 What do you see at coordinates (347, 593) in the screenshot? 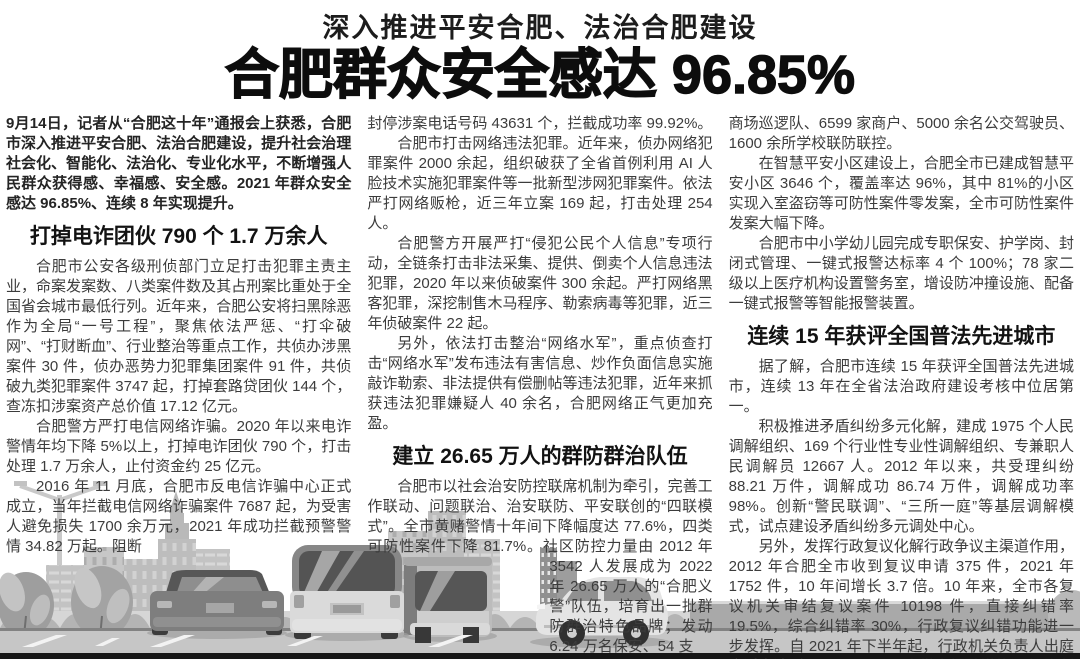
I see `white-minivan-icon` at bounding box center [347, 593].